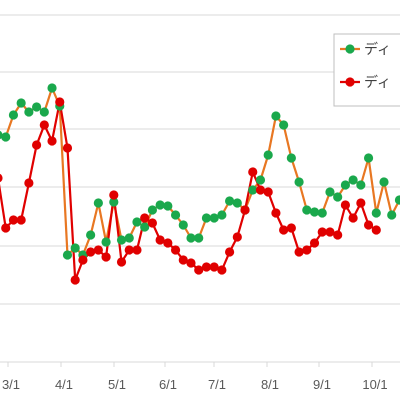 The width and height of the screenshot is (400, 400). I want to click on x-tick-label: 6/1, so click(168, 384).